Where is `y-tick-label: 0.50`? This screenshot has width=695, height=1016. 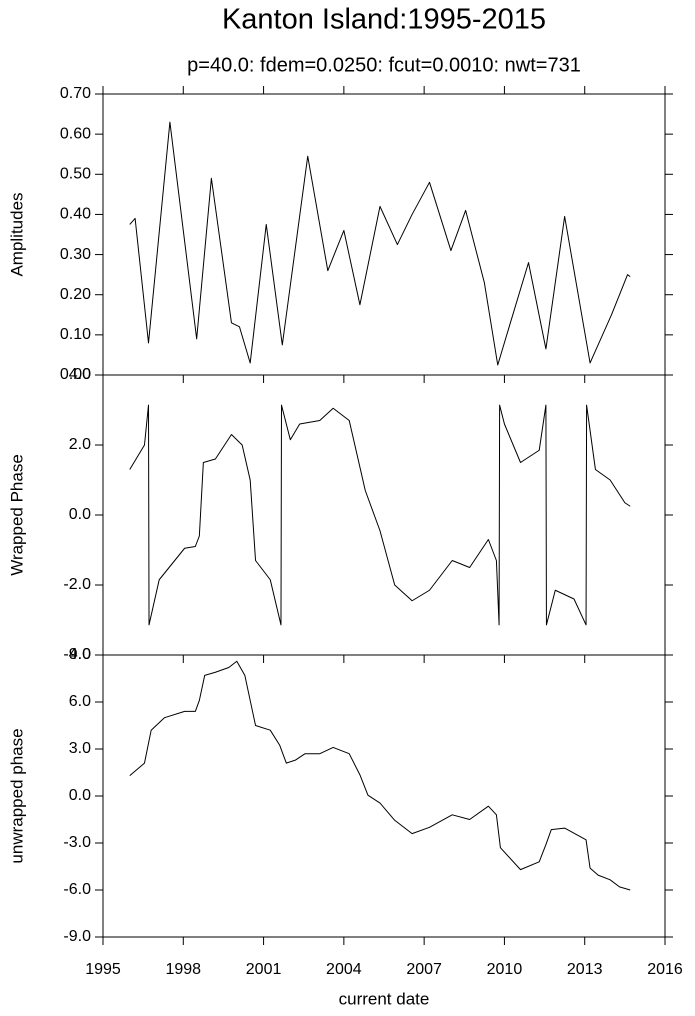
y-tick-label: 0.50 is located at coordinates (75, 174).